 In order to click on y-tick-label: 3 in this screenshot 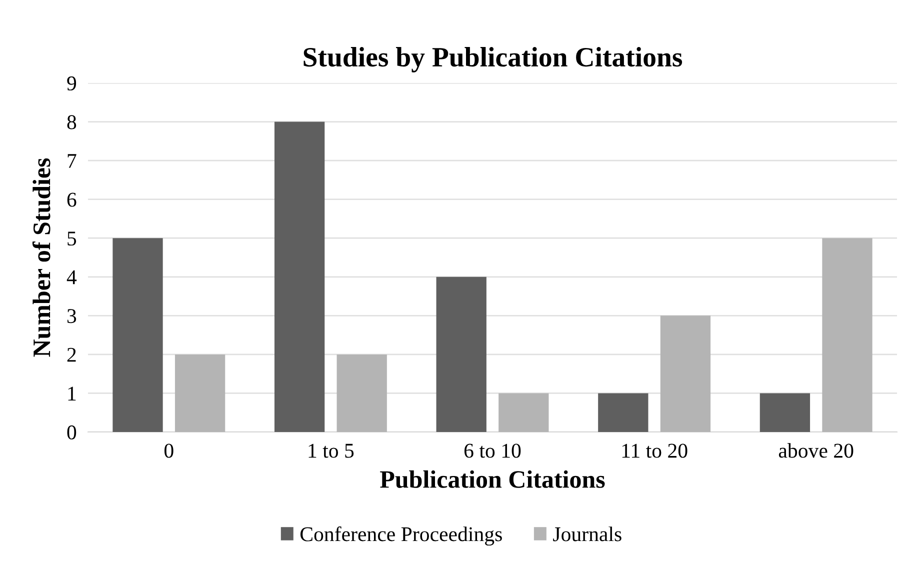, I will do `click(71, 316)`.